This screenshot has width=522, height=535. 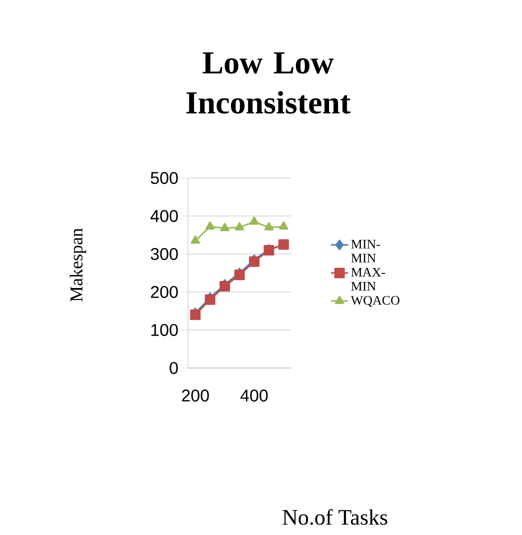 What do you see at coordinates (164, 254) in the screenshot?
I see `y-tick-label: 300` at bounding box center [164, 254].